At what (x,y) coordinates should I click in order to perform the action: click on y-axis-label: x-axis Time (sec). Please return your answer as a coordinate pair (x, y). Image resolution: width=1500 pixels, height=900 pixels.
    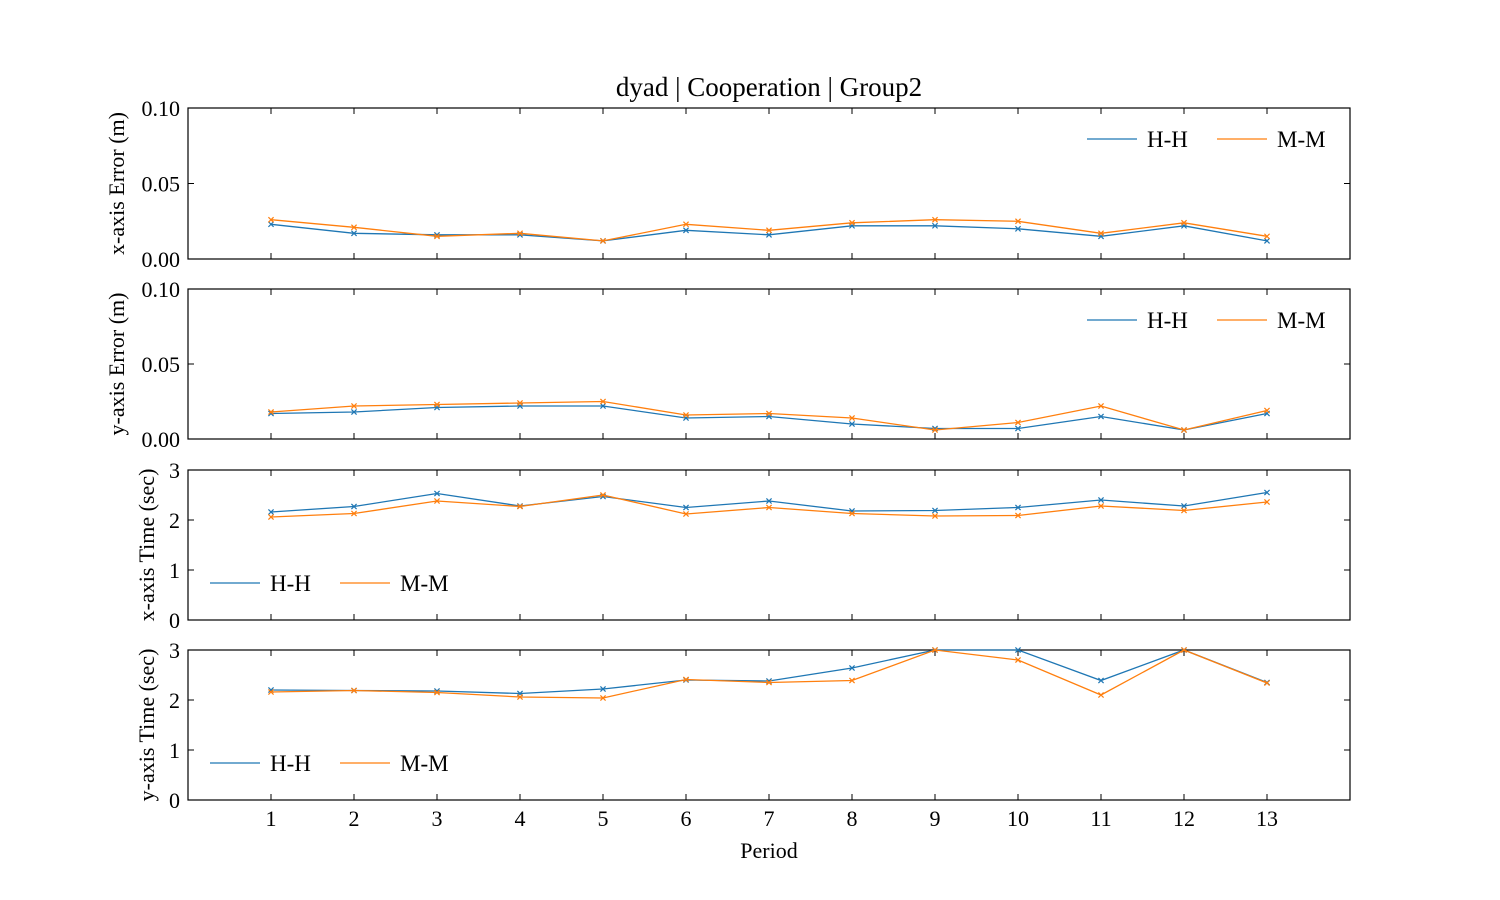
    Looking at the image, I should click on (146, 545).